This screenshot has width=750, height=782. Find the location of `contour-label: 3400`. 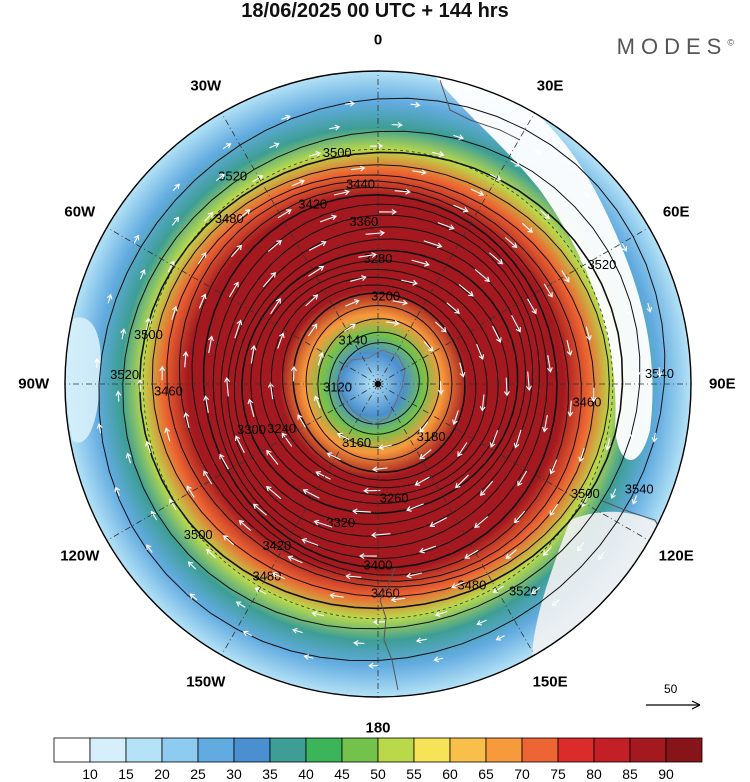

contour-label: 3400 is located at coordinates (378, 565).